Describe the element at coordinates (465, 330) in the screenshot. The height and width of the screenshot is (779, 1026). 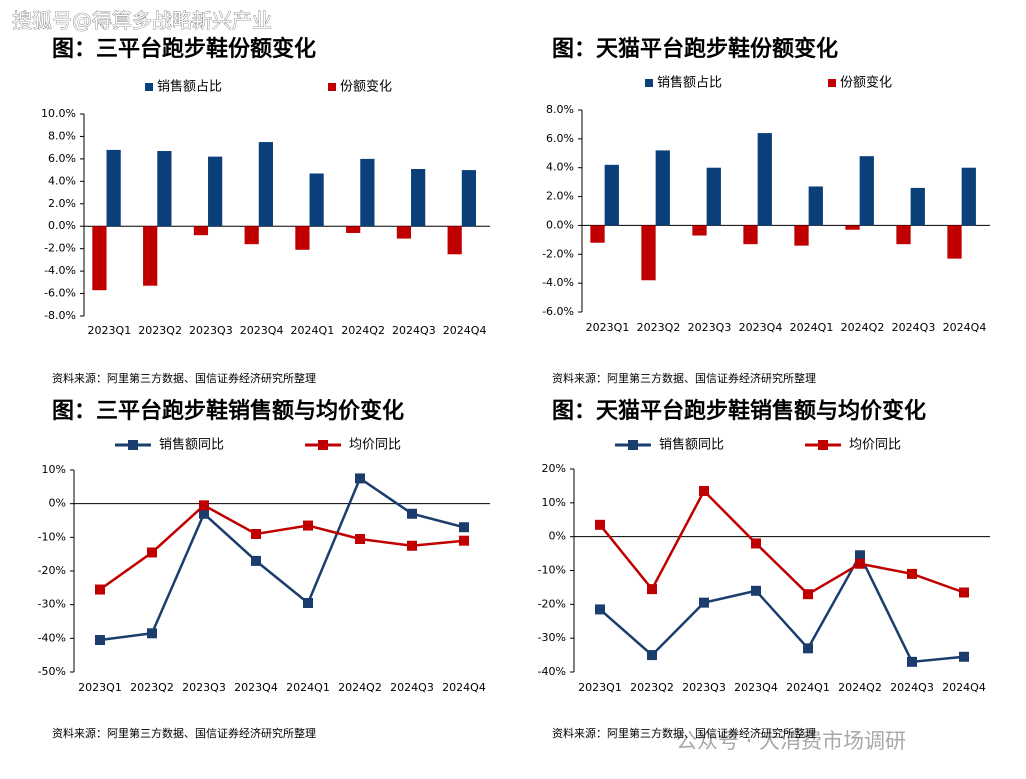
I see `x-tick-label: 2024Q4` at that location.